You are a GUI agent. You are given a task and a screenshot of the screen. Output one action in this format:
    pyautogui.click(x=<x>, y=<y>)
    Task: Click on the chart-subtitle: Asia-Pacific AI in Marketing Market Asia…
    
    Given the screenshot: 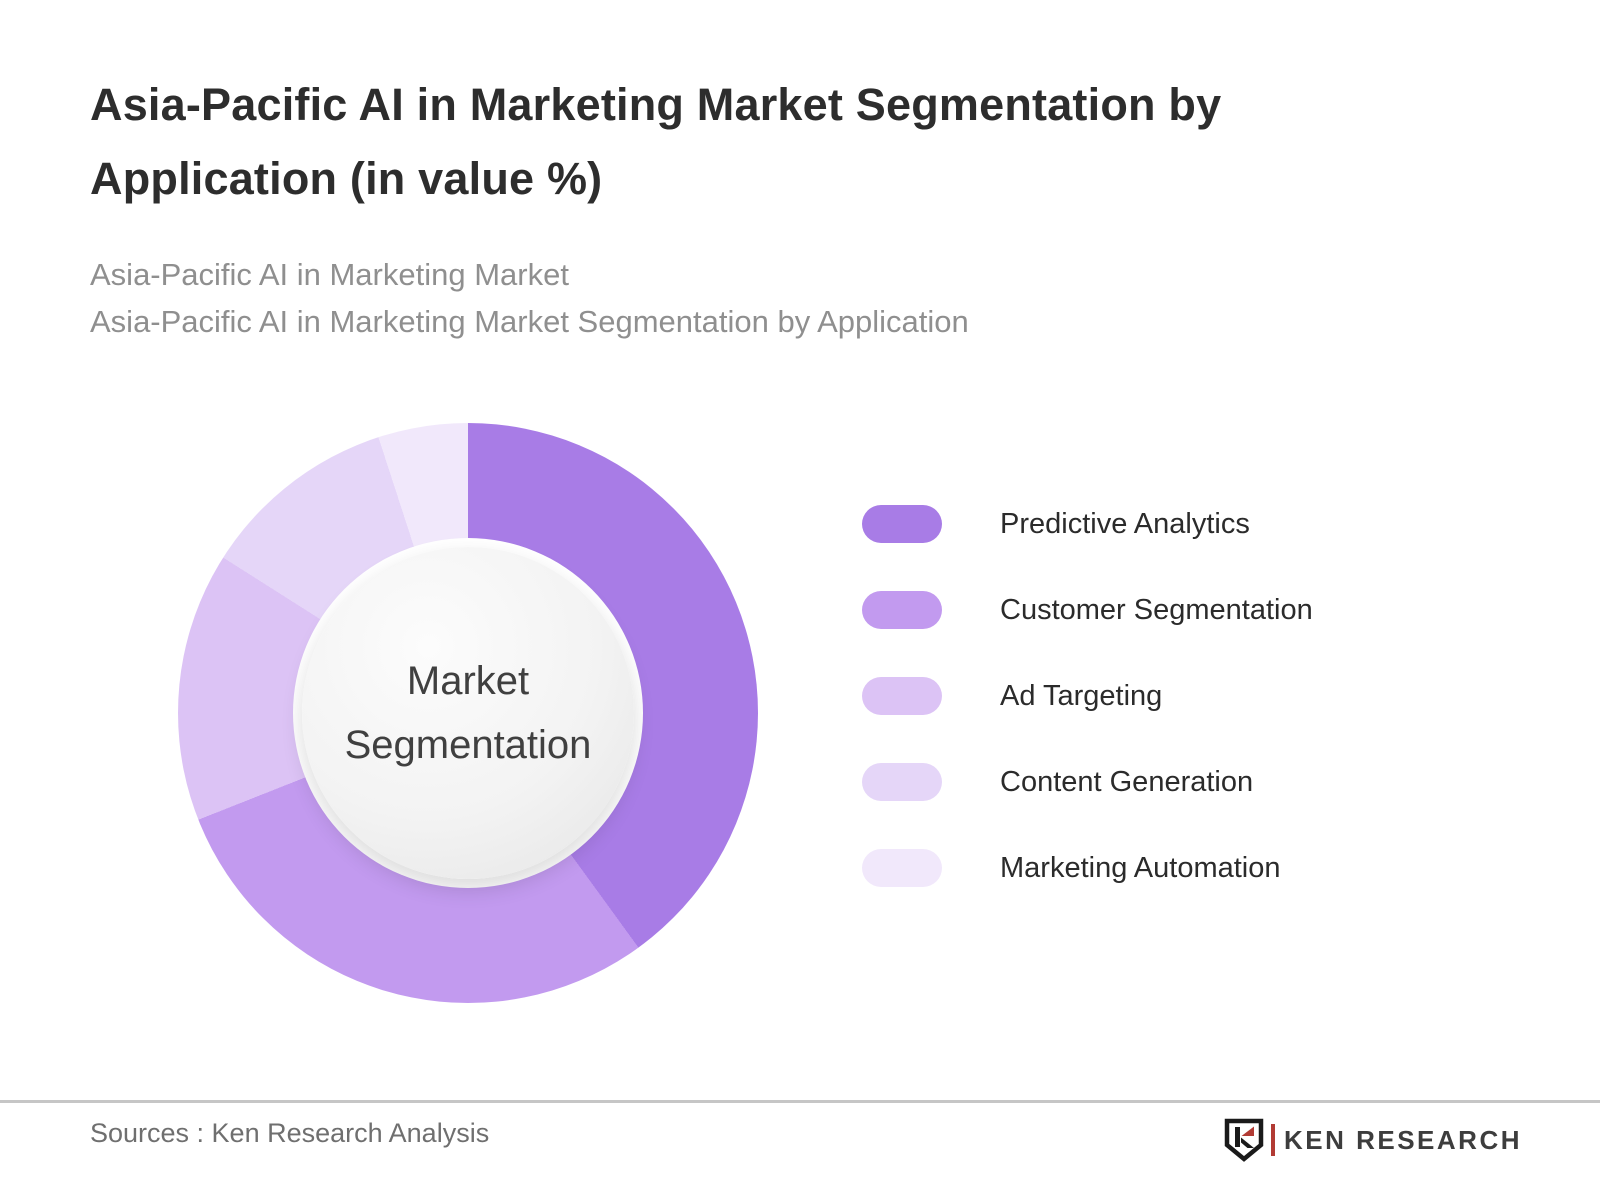 What is the action you would take?
    pyautogui.click(x=529, y=298)
    